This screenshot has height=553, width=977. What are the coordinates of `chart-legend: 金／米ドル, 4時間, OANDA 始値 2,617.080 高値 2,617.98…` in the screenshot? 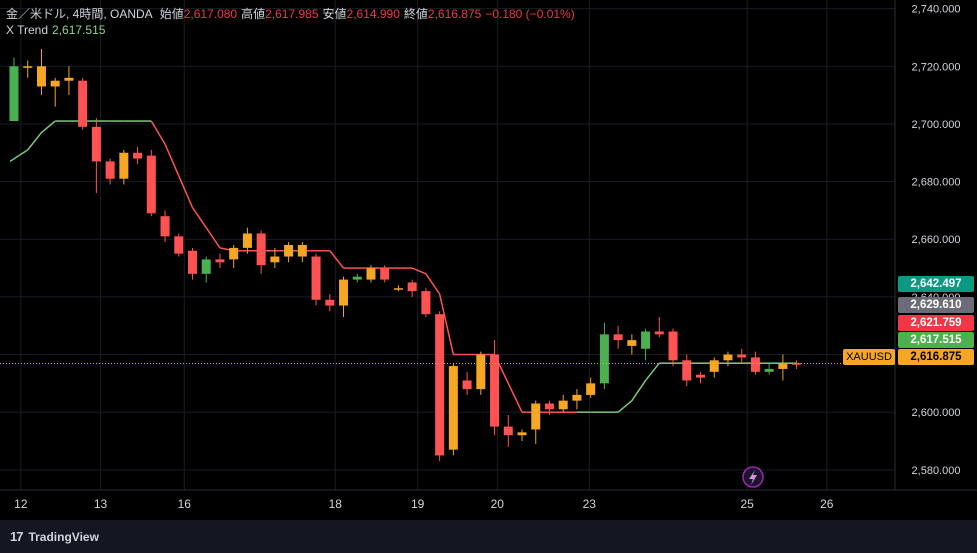 It's located at (290, 22).